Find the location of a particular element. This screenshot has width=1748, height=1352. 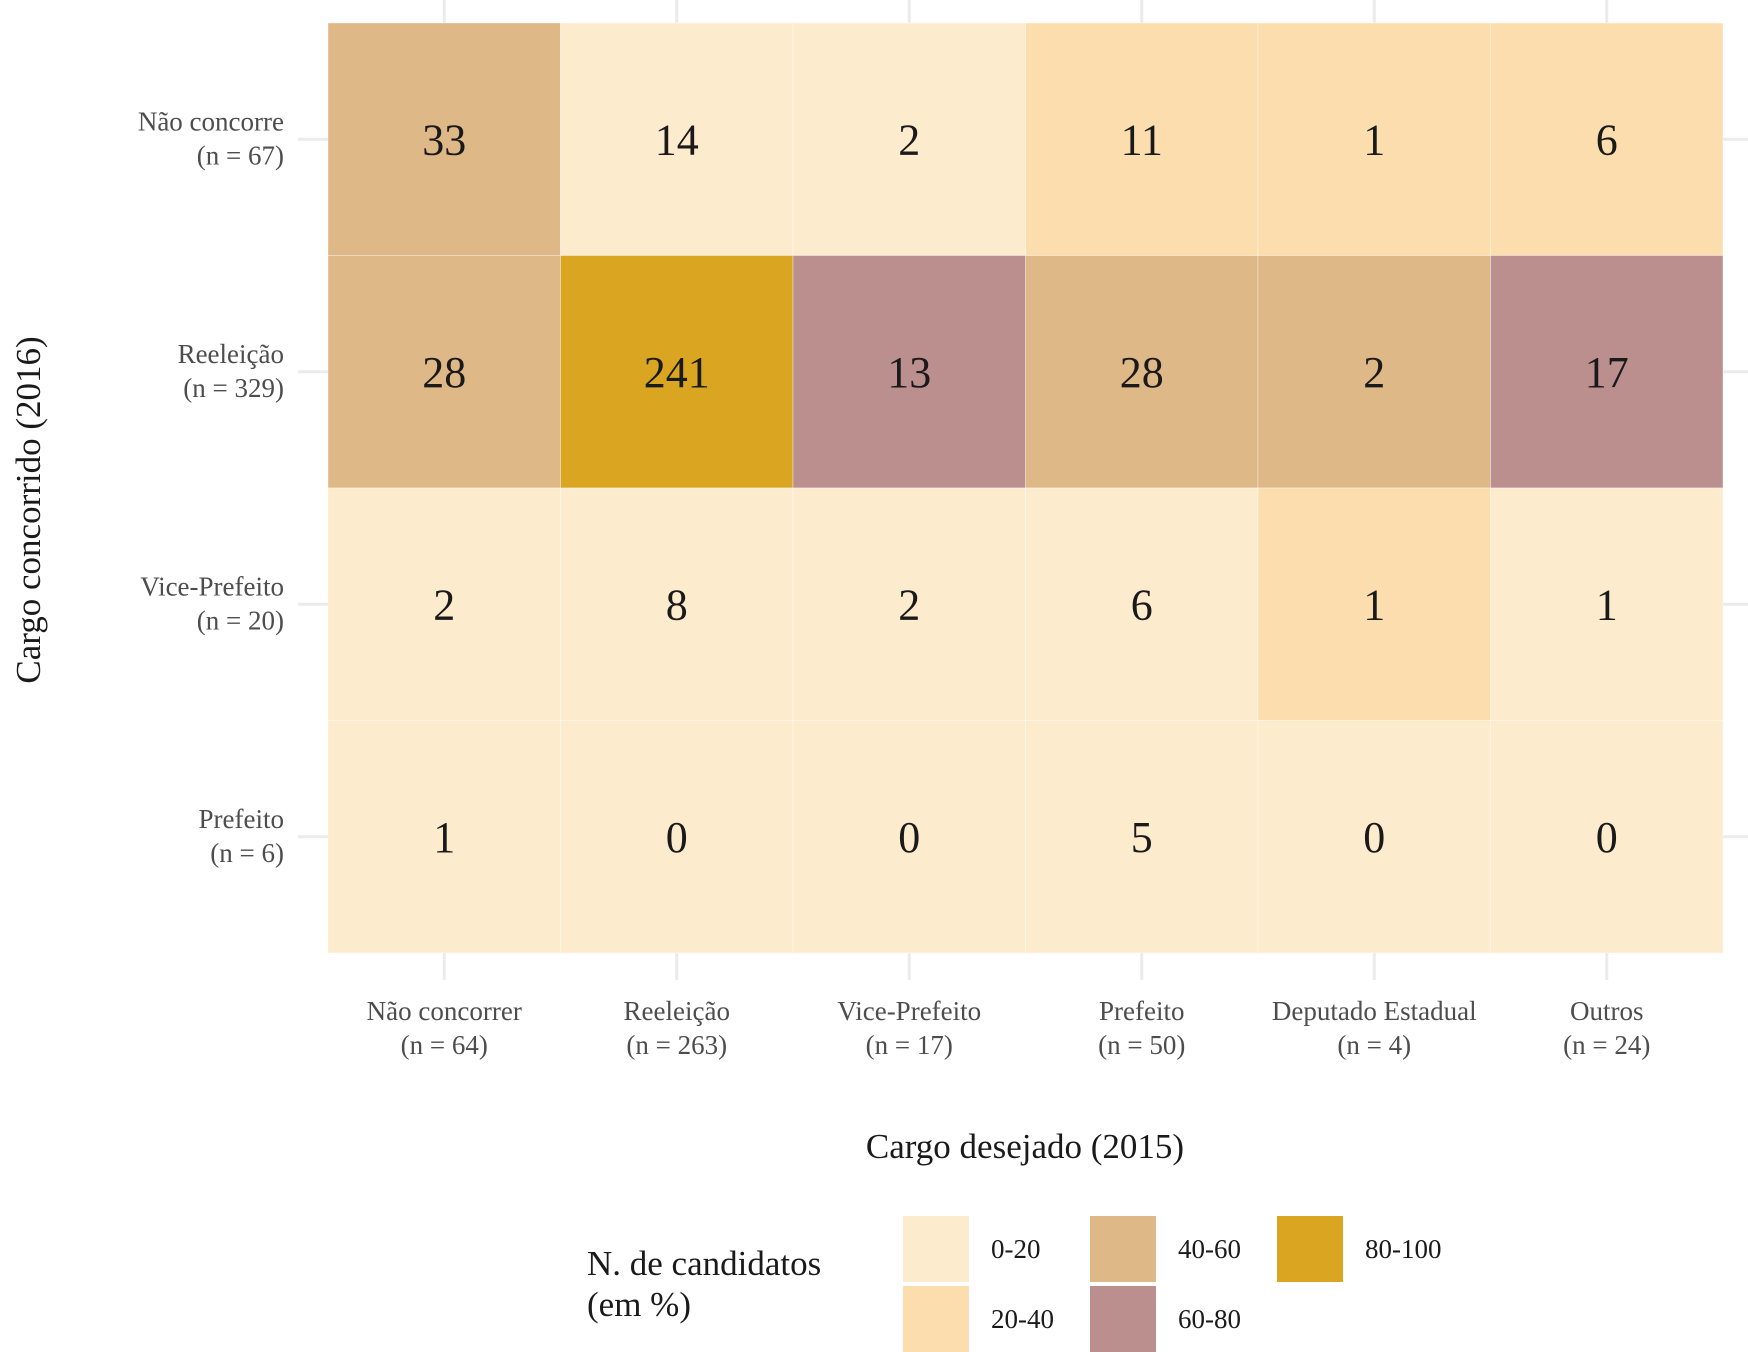

x-tick-count: (n = 64) is located at coordinates (444, 1045).